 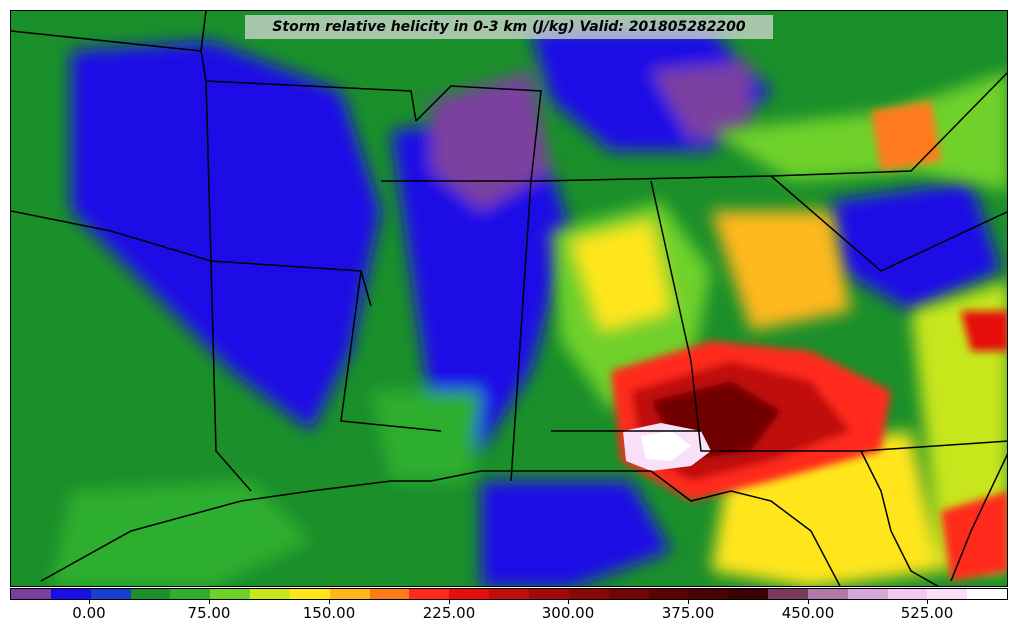 I want to click on colorbar-tick-label: 225.00, so click(x=449, y=613).